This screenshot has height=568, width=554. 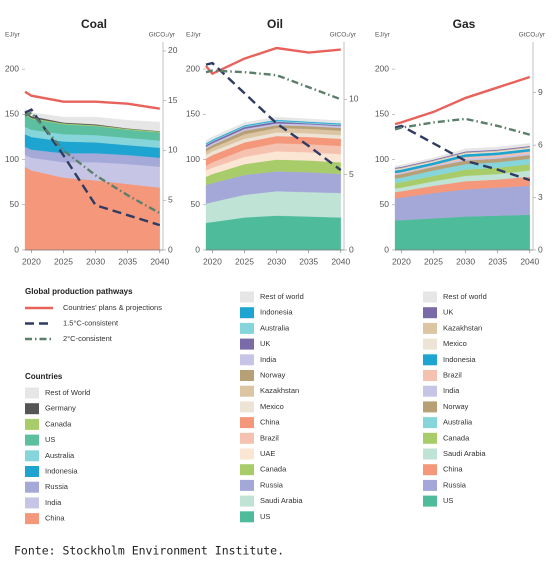 What do you see at coordinates (540, 249) in the screenshot?
I see `y2-tick-label: 0` at bounding box center [540, 249].